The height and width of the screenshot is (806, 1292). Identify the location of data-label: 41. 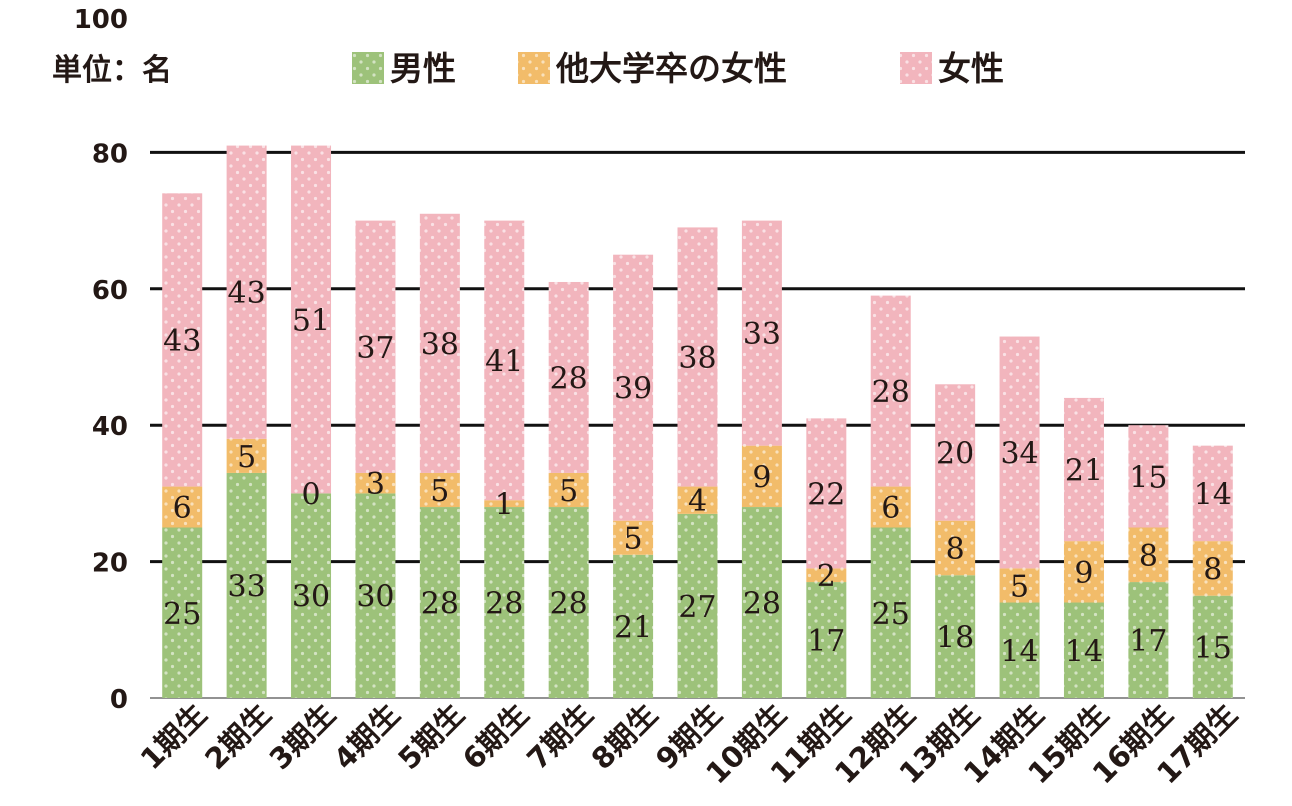
(504, 361).